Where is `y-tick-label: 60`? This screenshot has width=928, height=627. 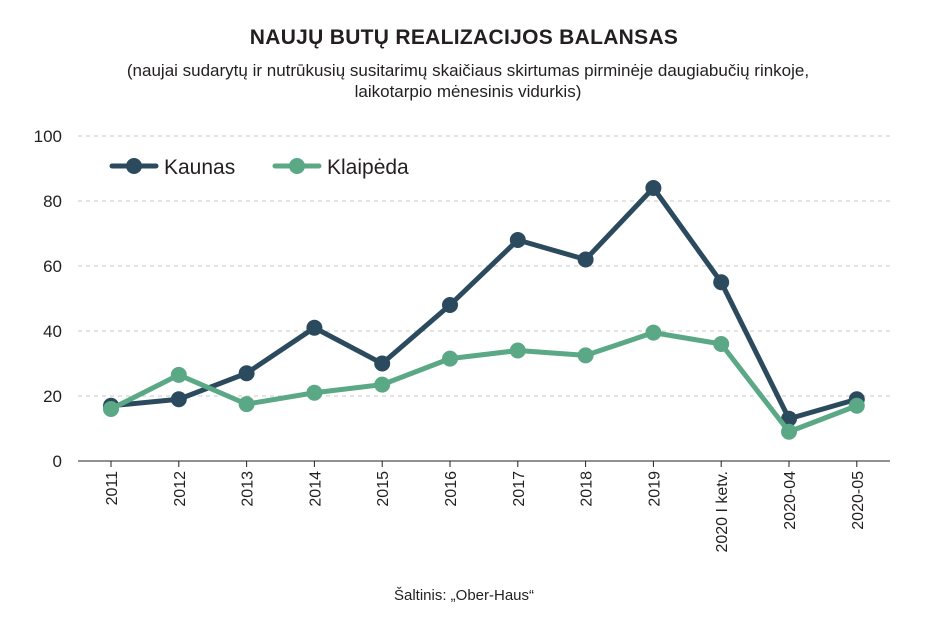 y-tick-label: 60 is located at coordinates (52, 266).